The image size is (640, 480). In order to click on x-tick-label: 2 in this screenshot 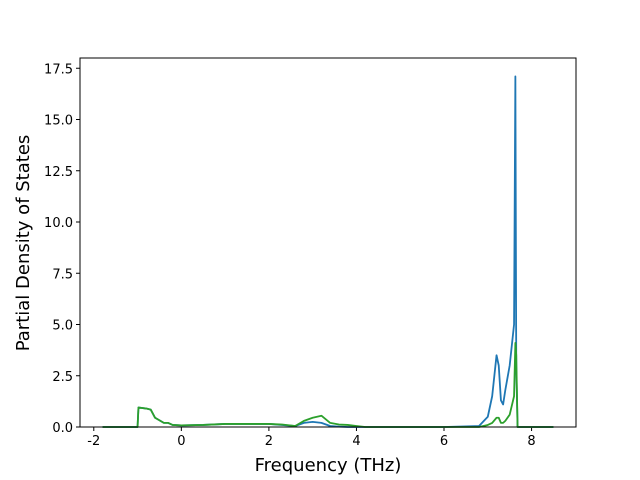, I will do `click(269, 441)`.